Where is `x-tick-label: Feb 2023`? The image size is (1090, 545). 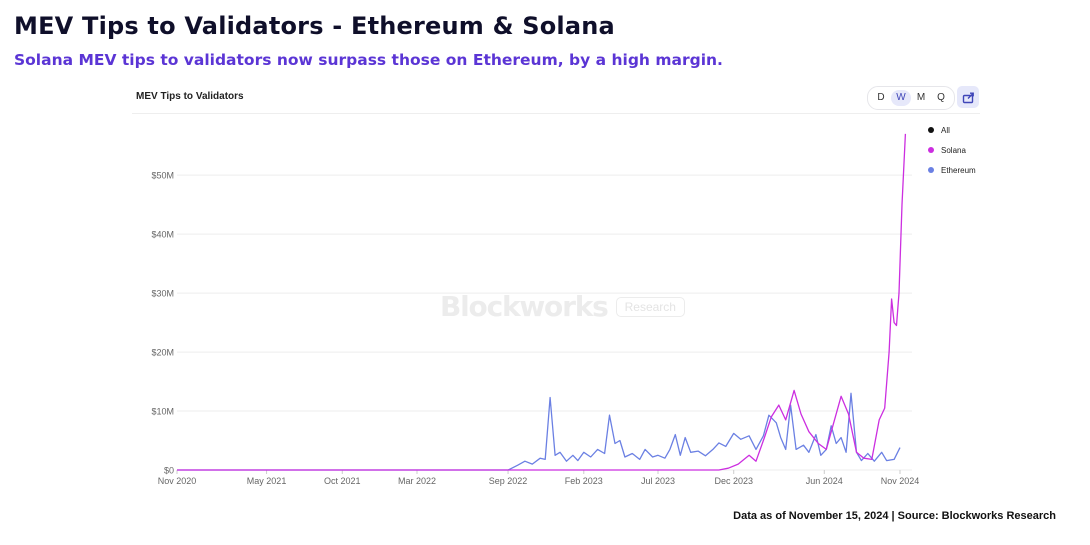
x-tick-label: Feb 2023 is located at coordinates (584, 481).